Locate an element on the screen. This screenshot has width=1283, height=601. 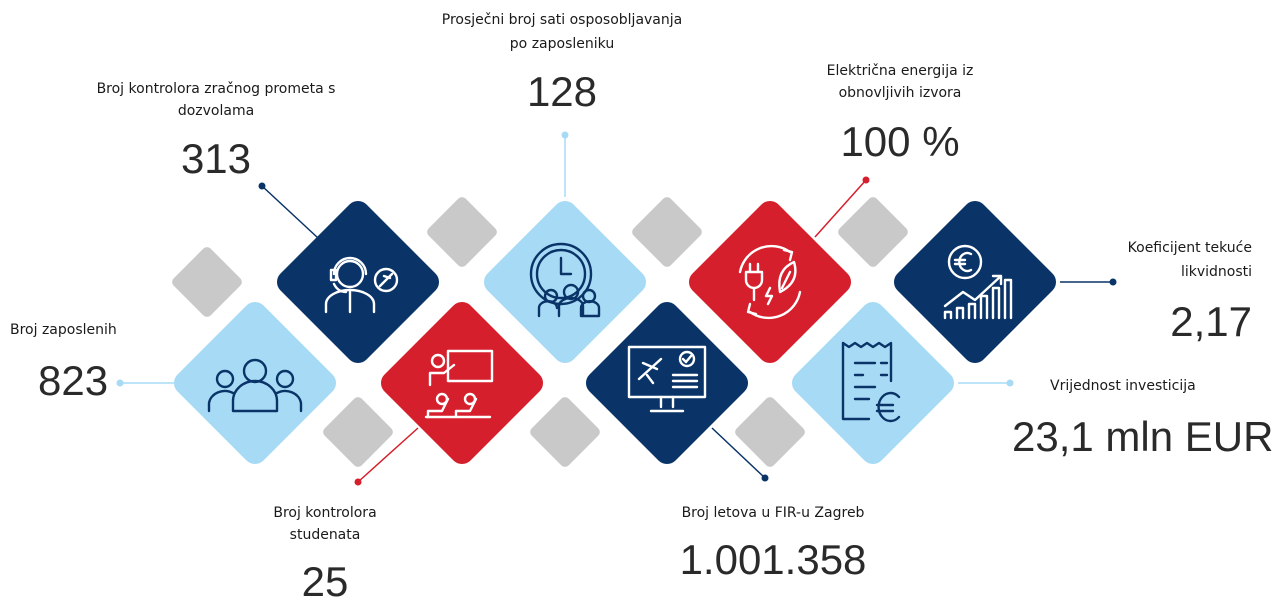
icon-clock is located at coordinates (565, 280).